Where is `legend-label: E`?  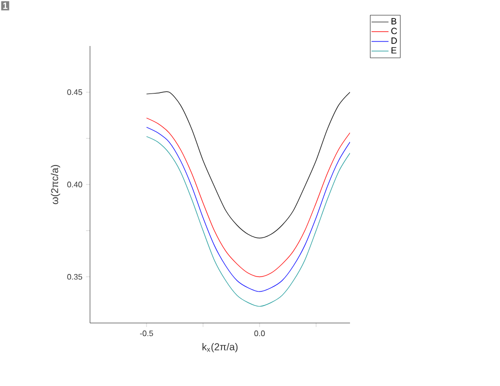 legend-label: E is located at coordinates (394, 50).